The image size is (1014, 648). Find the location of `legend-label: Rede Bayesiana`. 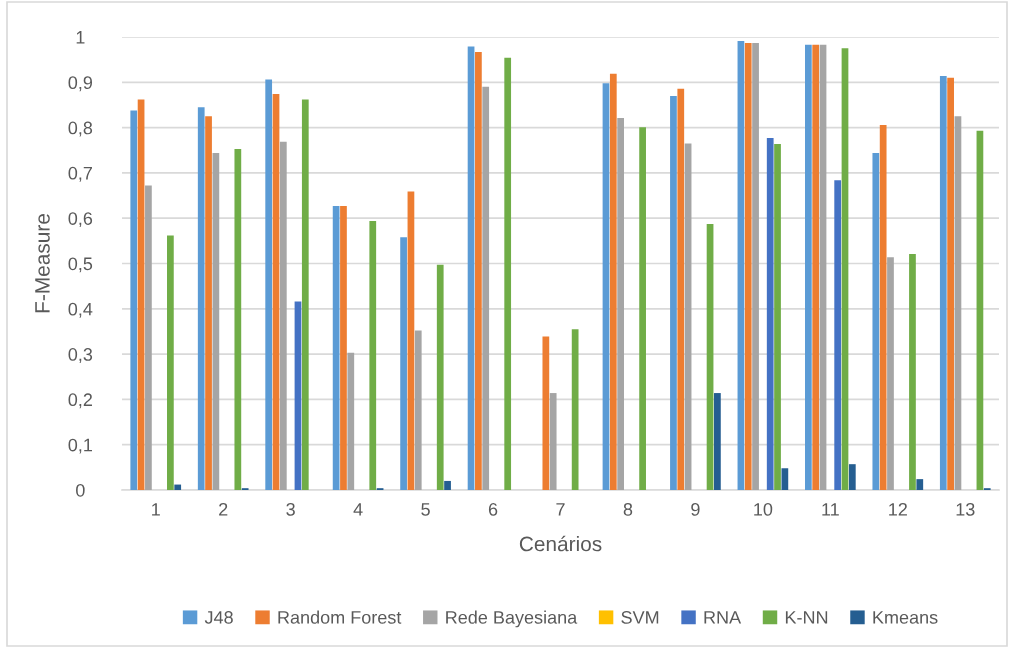

legend-label: Rede Bayesiana is located at coordinates (512, 619).